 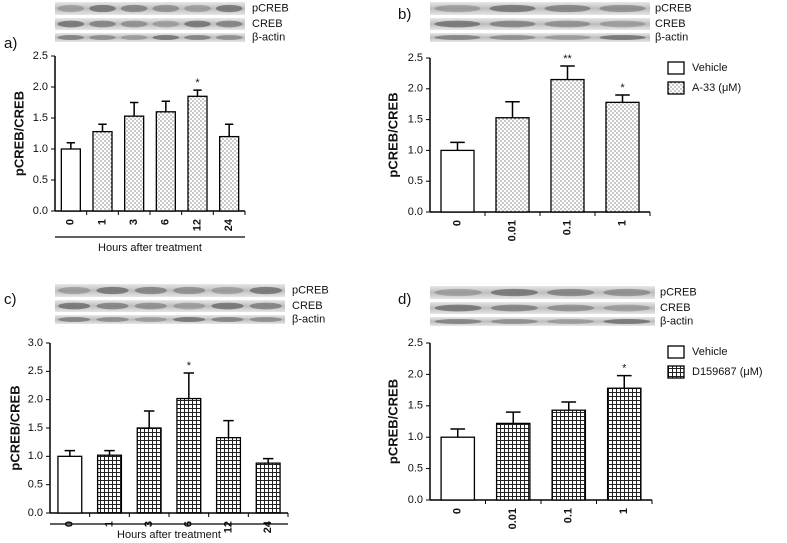 What do you see at coordinates (10, 43) in the screenshot?
I see `panel-label: a)` at bounding box center [10, 43].